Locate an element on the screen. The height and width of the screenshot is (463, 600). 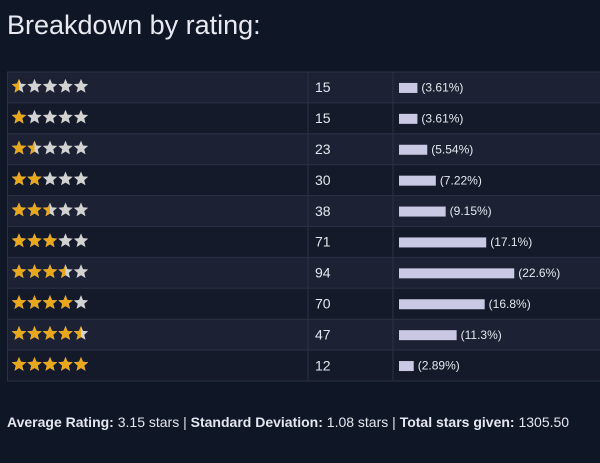
footer-value: 3.15 stars is located at coordinates (148, 422).